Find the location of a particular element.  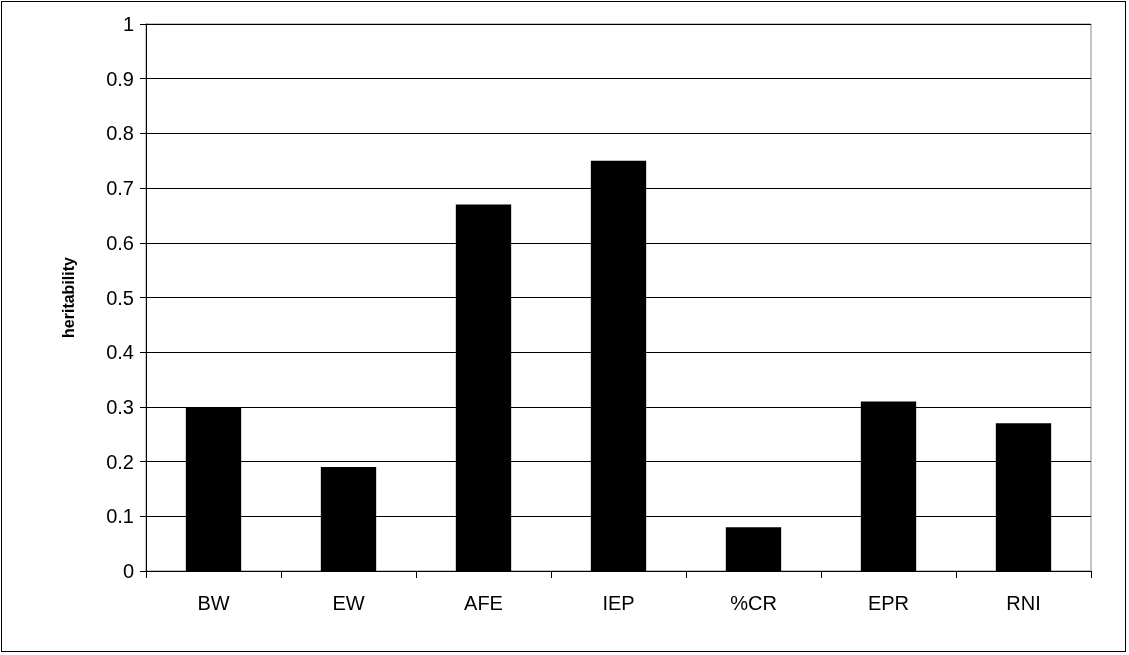

x-tick-label: IEP is located at coordinates (618, 603).